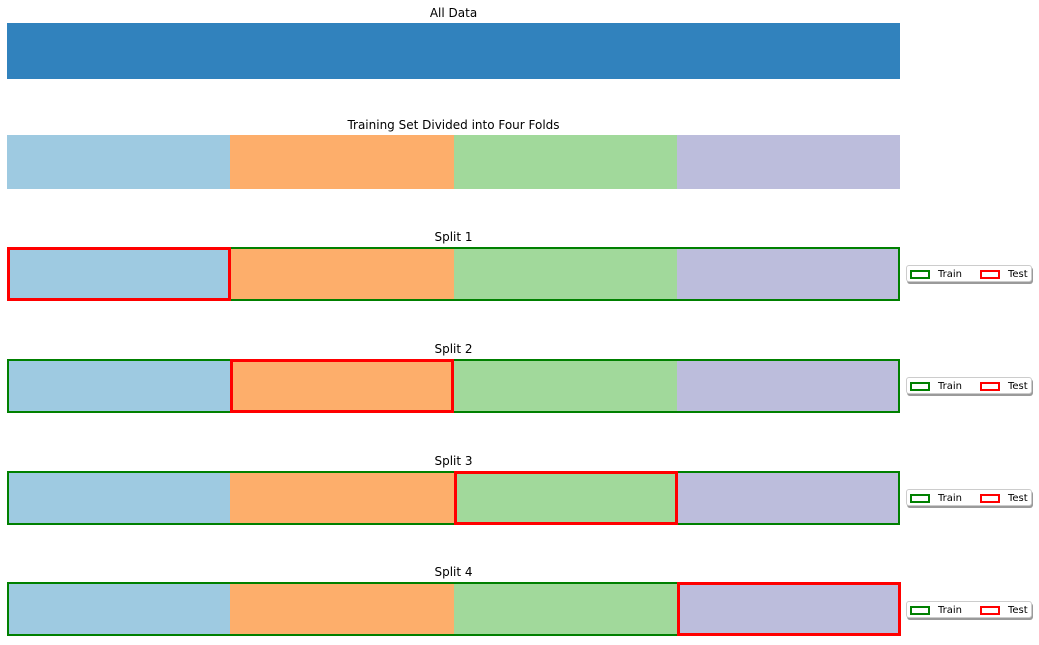 The height and width of the screenshot is (645, 1039). I want to click on fold-4-segment, so click(788, 162).